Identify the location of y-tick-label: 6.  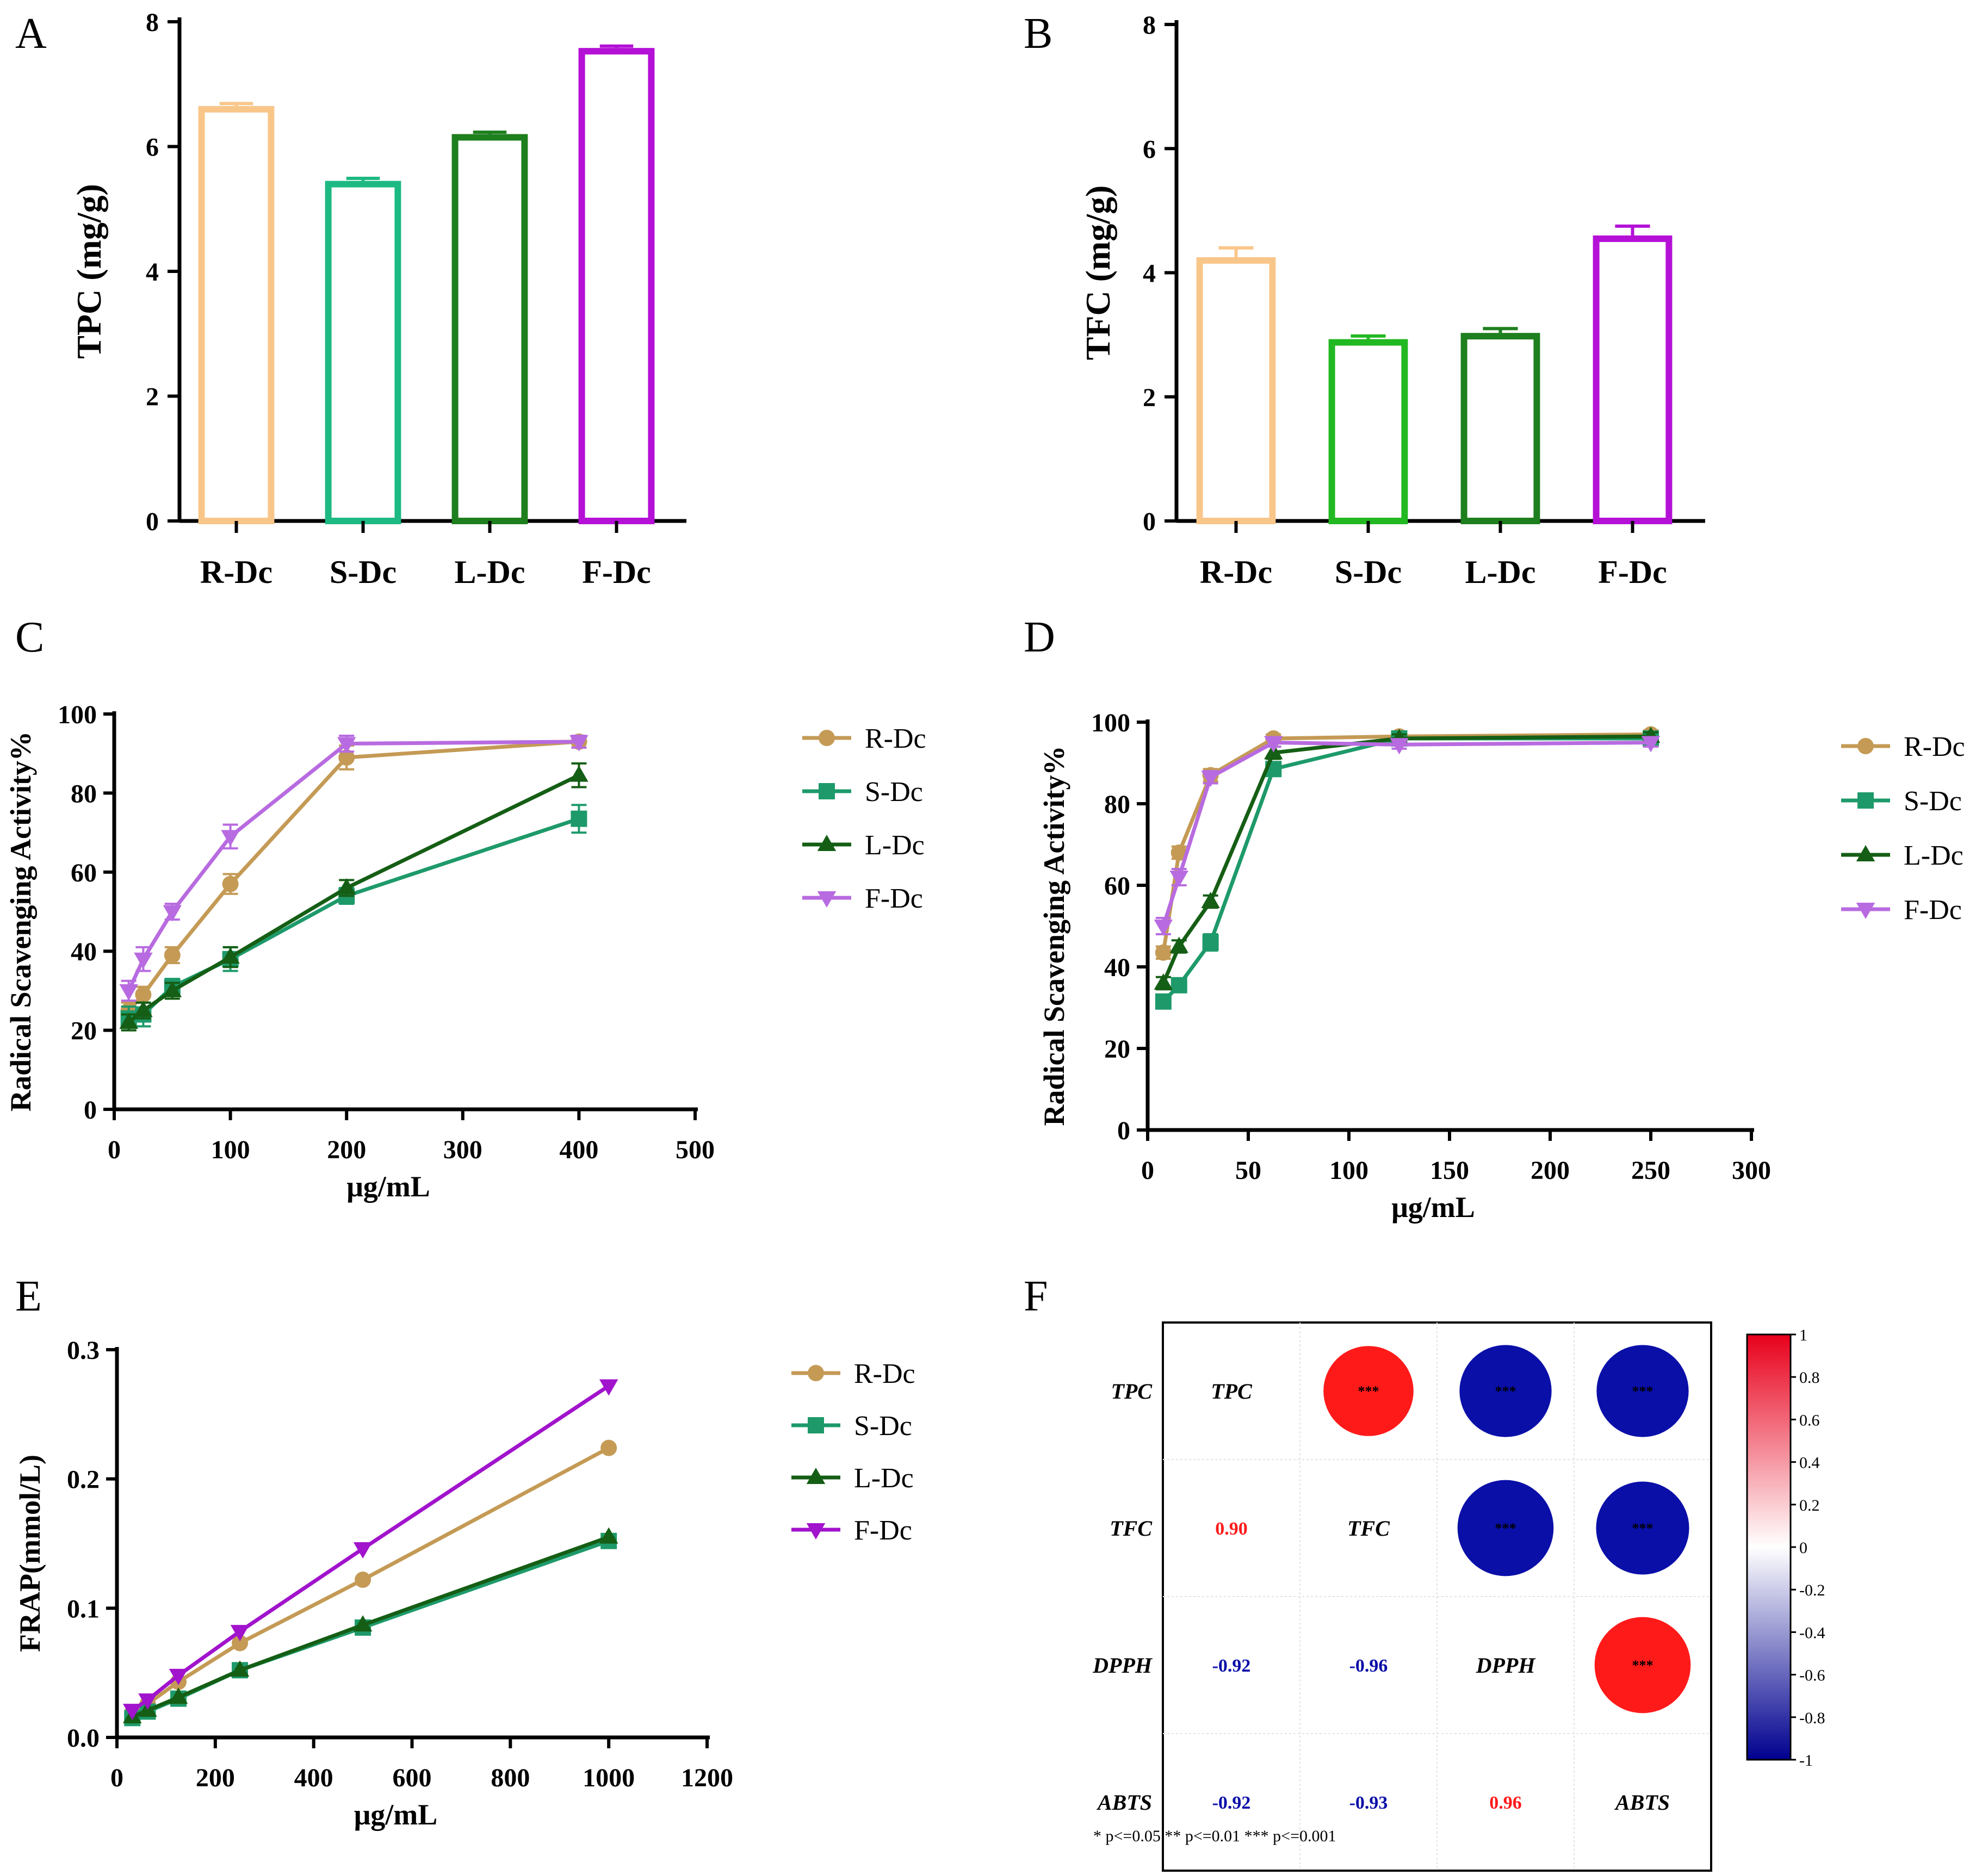
(152, 147).